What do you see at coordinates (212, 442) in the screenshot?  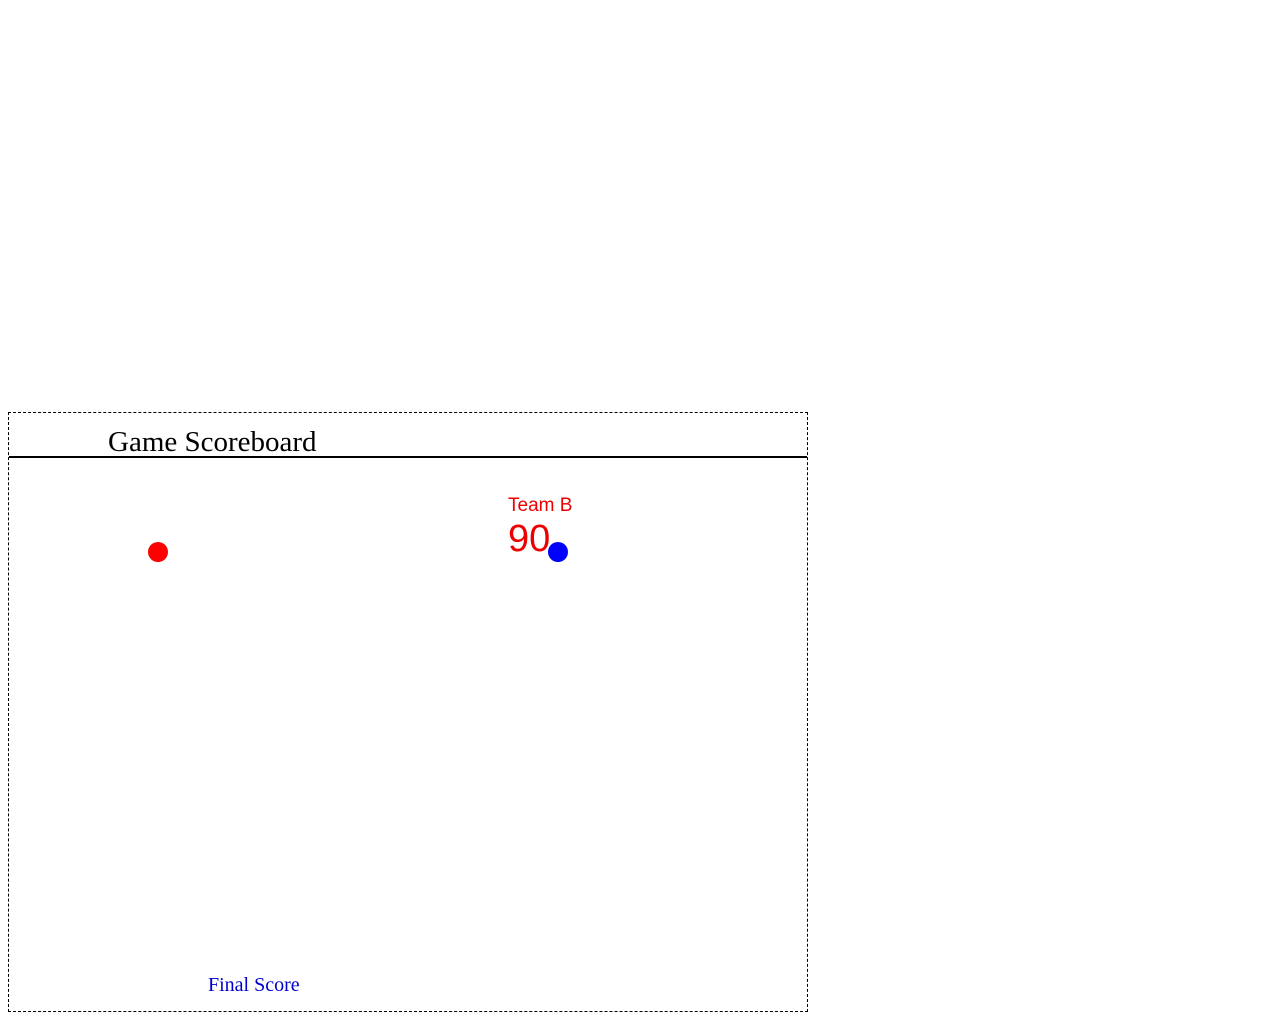 I see `scoreboard-title: Game Scoreboard` at bounding box center [212, 442].